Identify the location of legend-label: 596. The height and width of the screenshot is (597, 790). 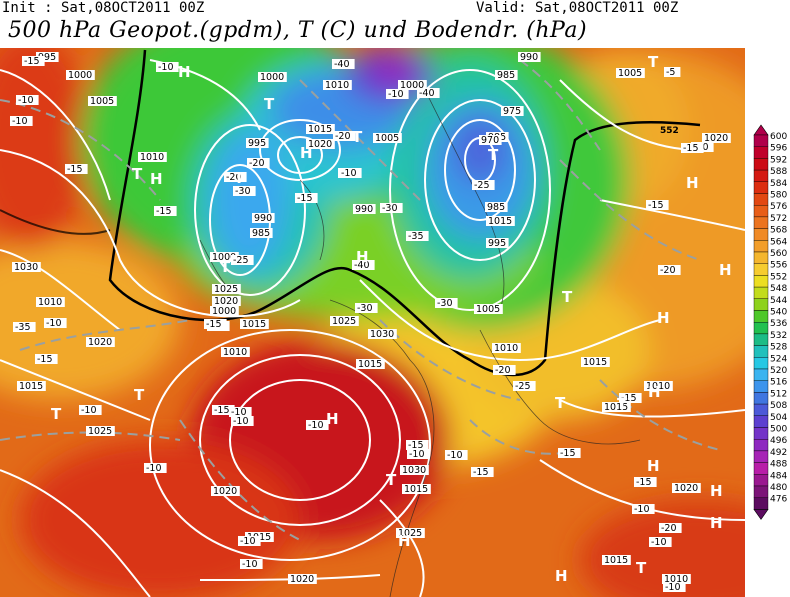
(778, 149).